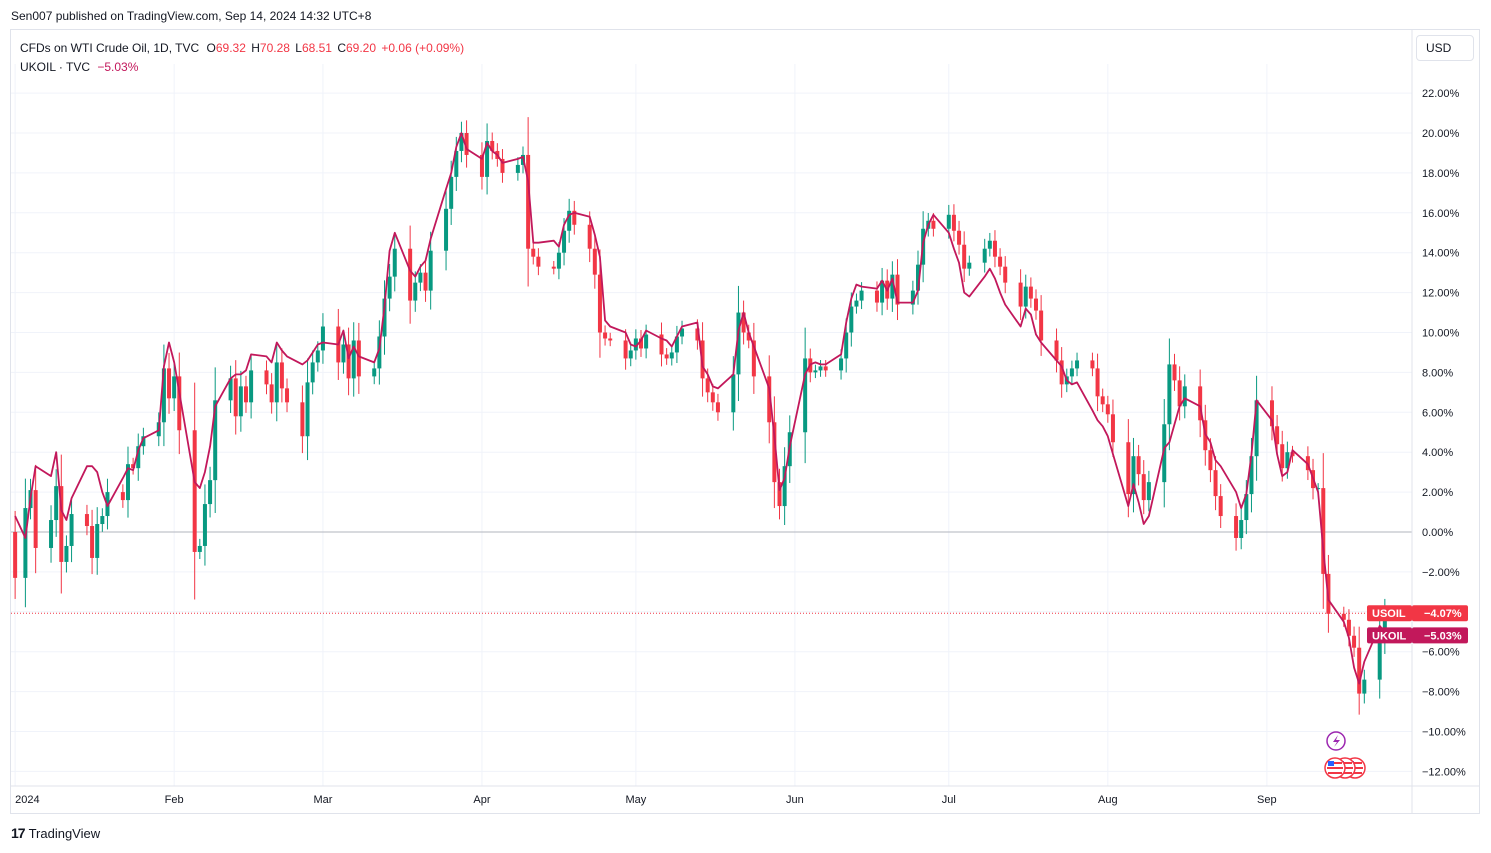 This screenshot has height=853, width=1491. Describe the element at coordinates (242, 67) in the screenshot. I see `legend-compare-row: UKOIL · TVC −5.03%` at that location.